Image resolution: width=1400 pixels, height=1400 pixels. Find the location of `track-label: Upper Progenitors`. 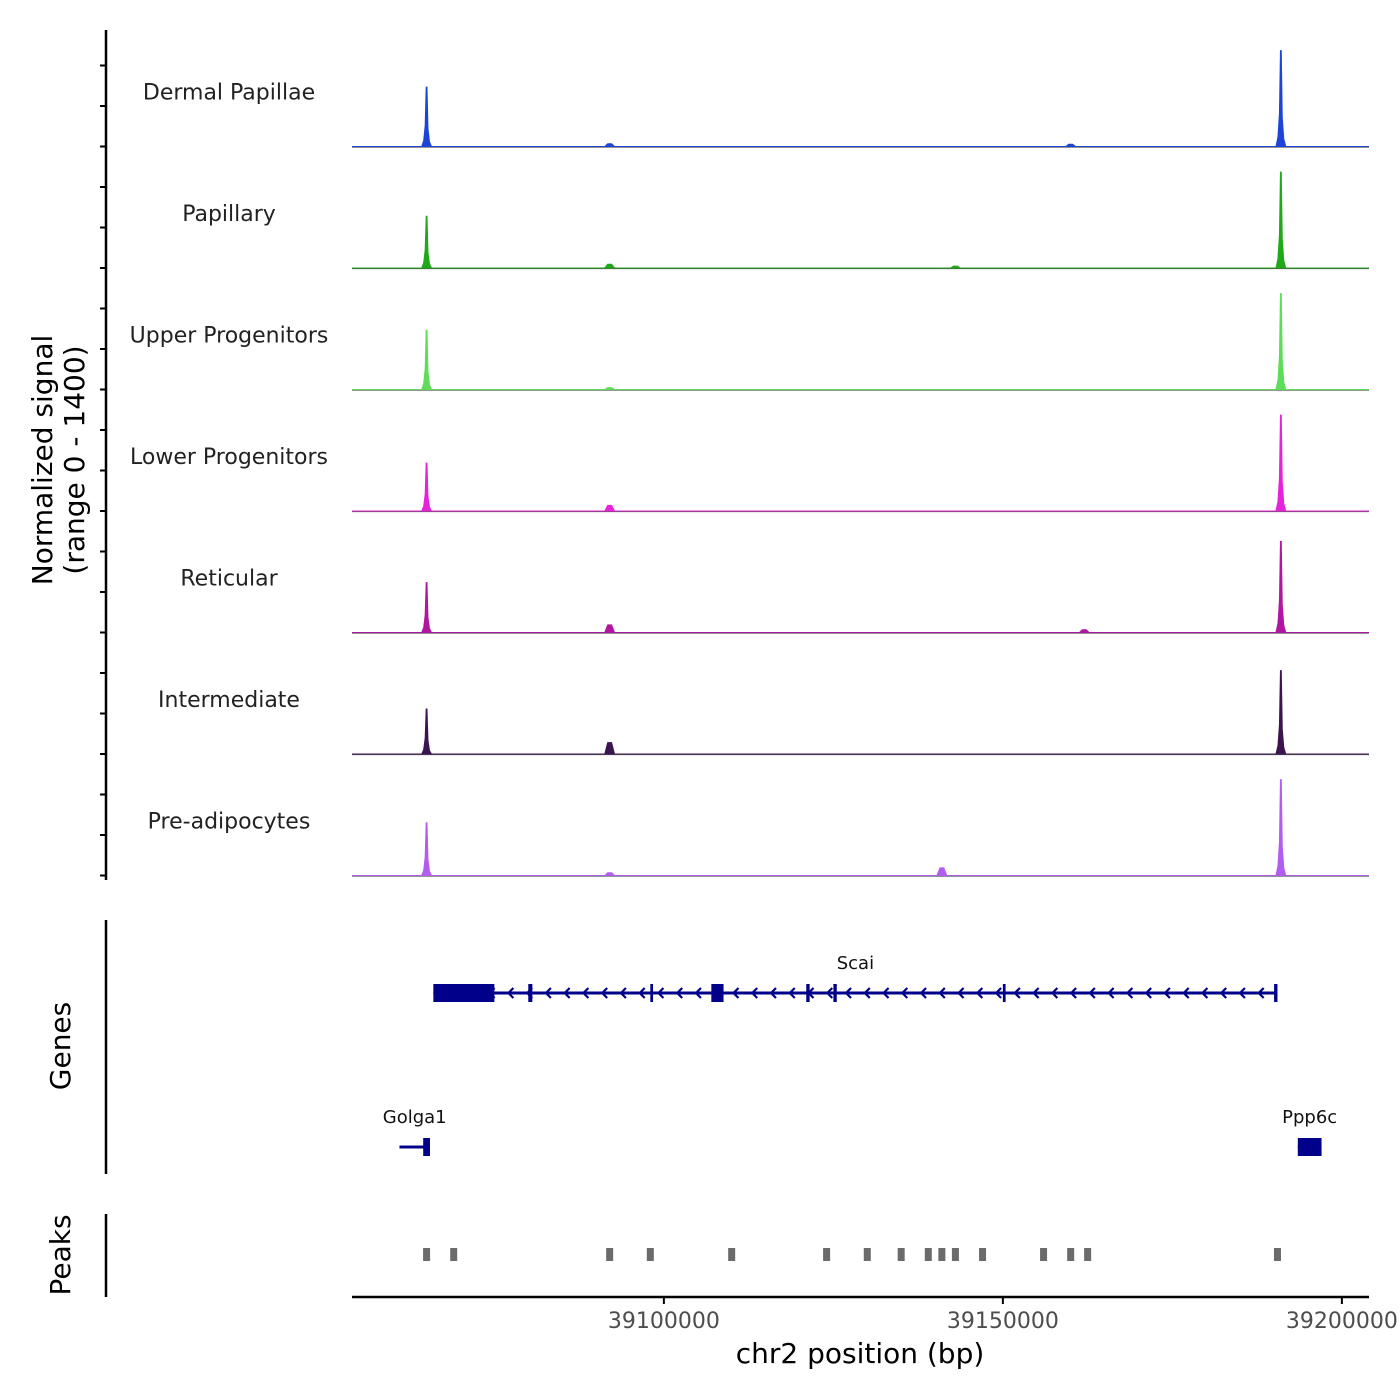

track-label: Upper Progenitors is located at coordinates (229, 336).